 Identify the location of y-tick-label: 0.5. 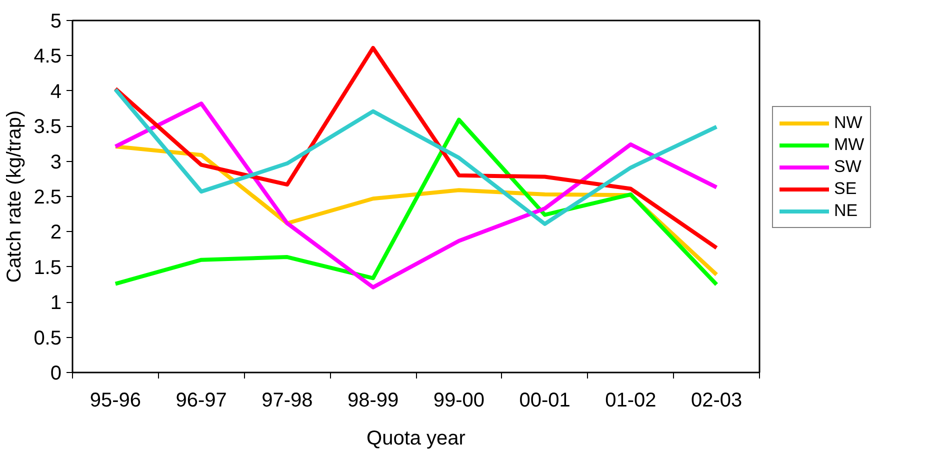
(48, 338).